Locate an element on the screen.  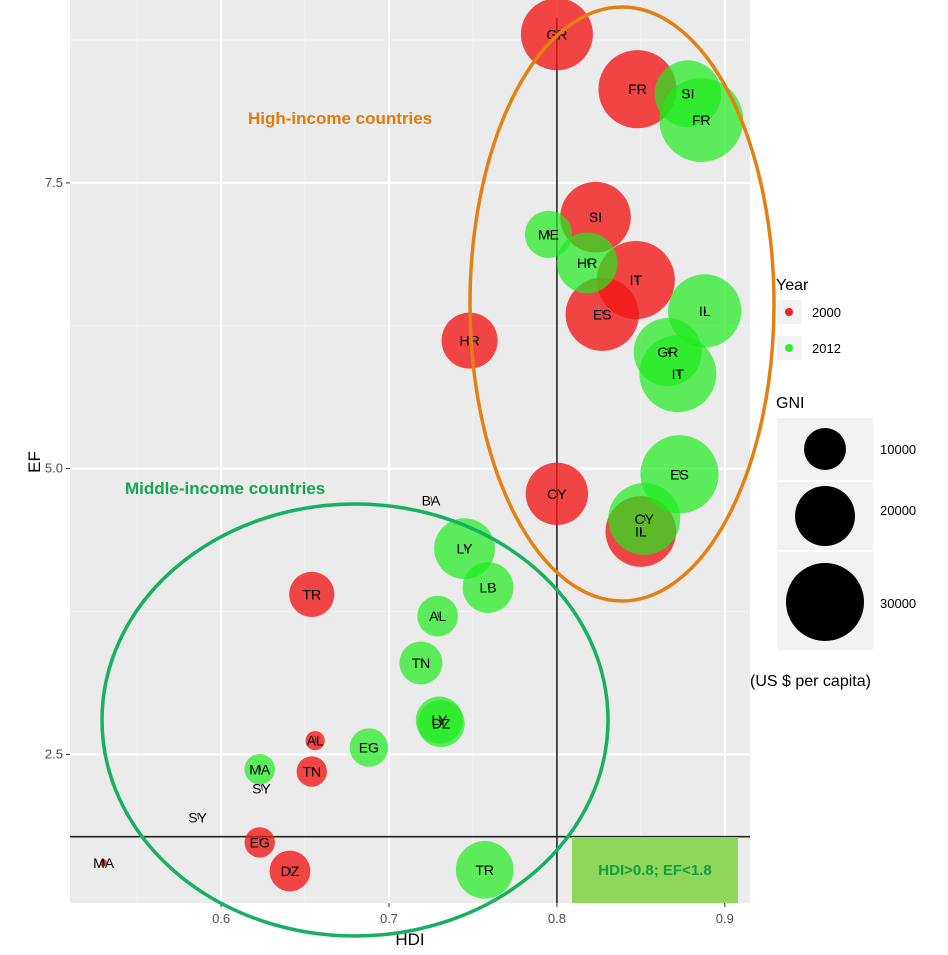
point-label-2000-fr-1: FR is located at coordinates (637, 89).